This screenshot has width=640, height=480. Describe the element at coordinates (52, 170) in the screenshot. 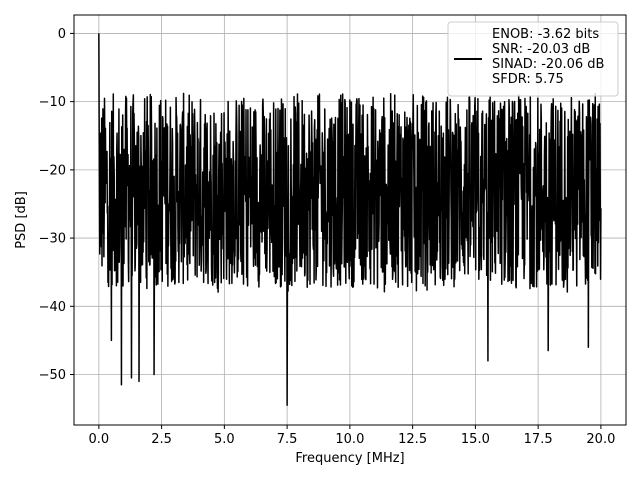

I see `y-tick-label: −20` at that location.